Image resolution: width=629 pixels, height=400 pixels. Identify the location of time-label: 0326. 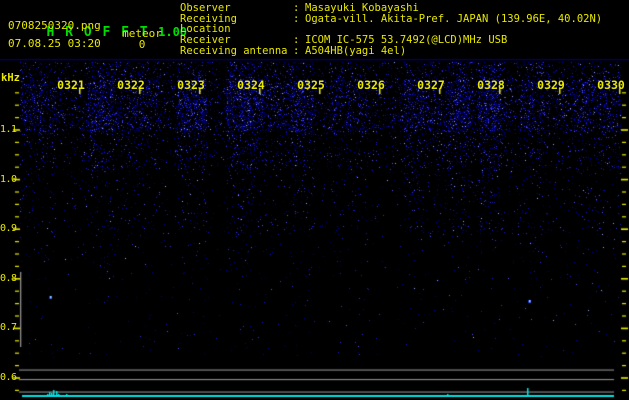
(371, 85).